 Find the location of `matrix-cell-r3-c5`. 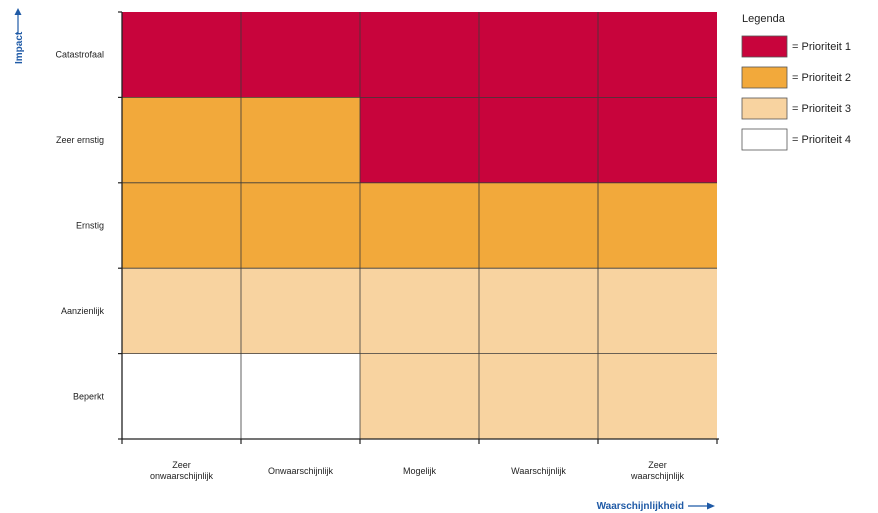

matrix-cell-r3-c5 is located at coordinates (657, 225).